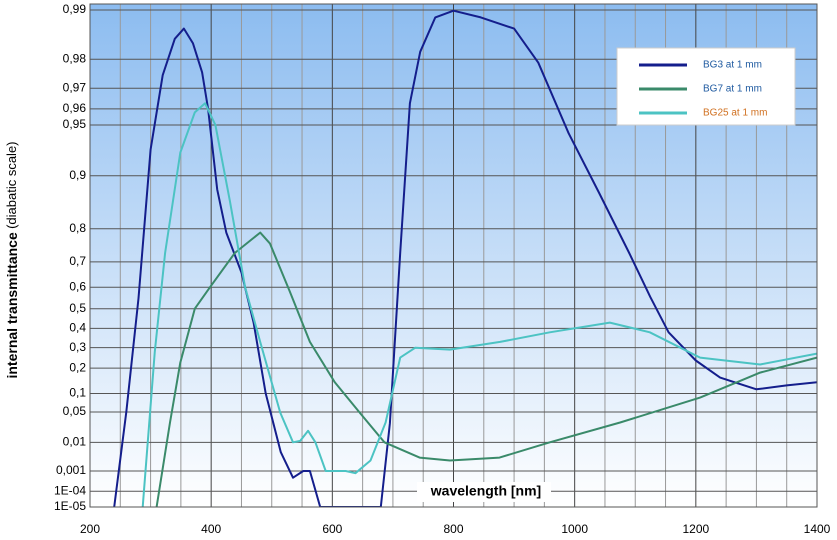 Image resolution: width=837 pixels, height=540 pixels. I want to click on y-tick-label: 1E-05, so click(70, 506).